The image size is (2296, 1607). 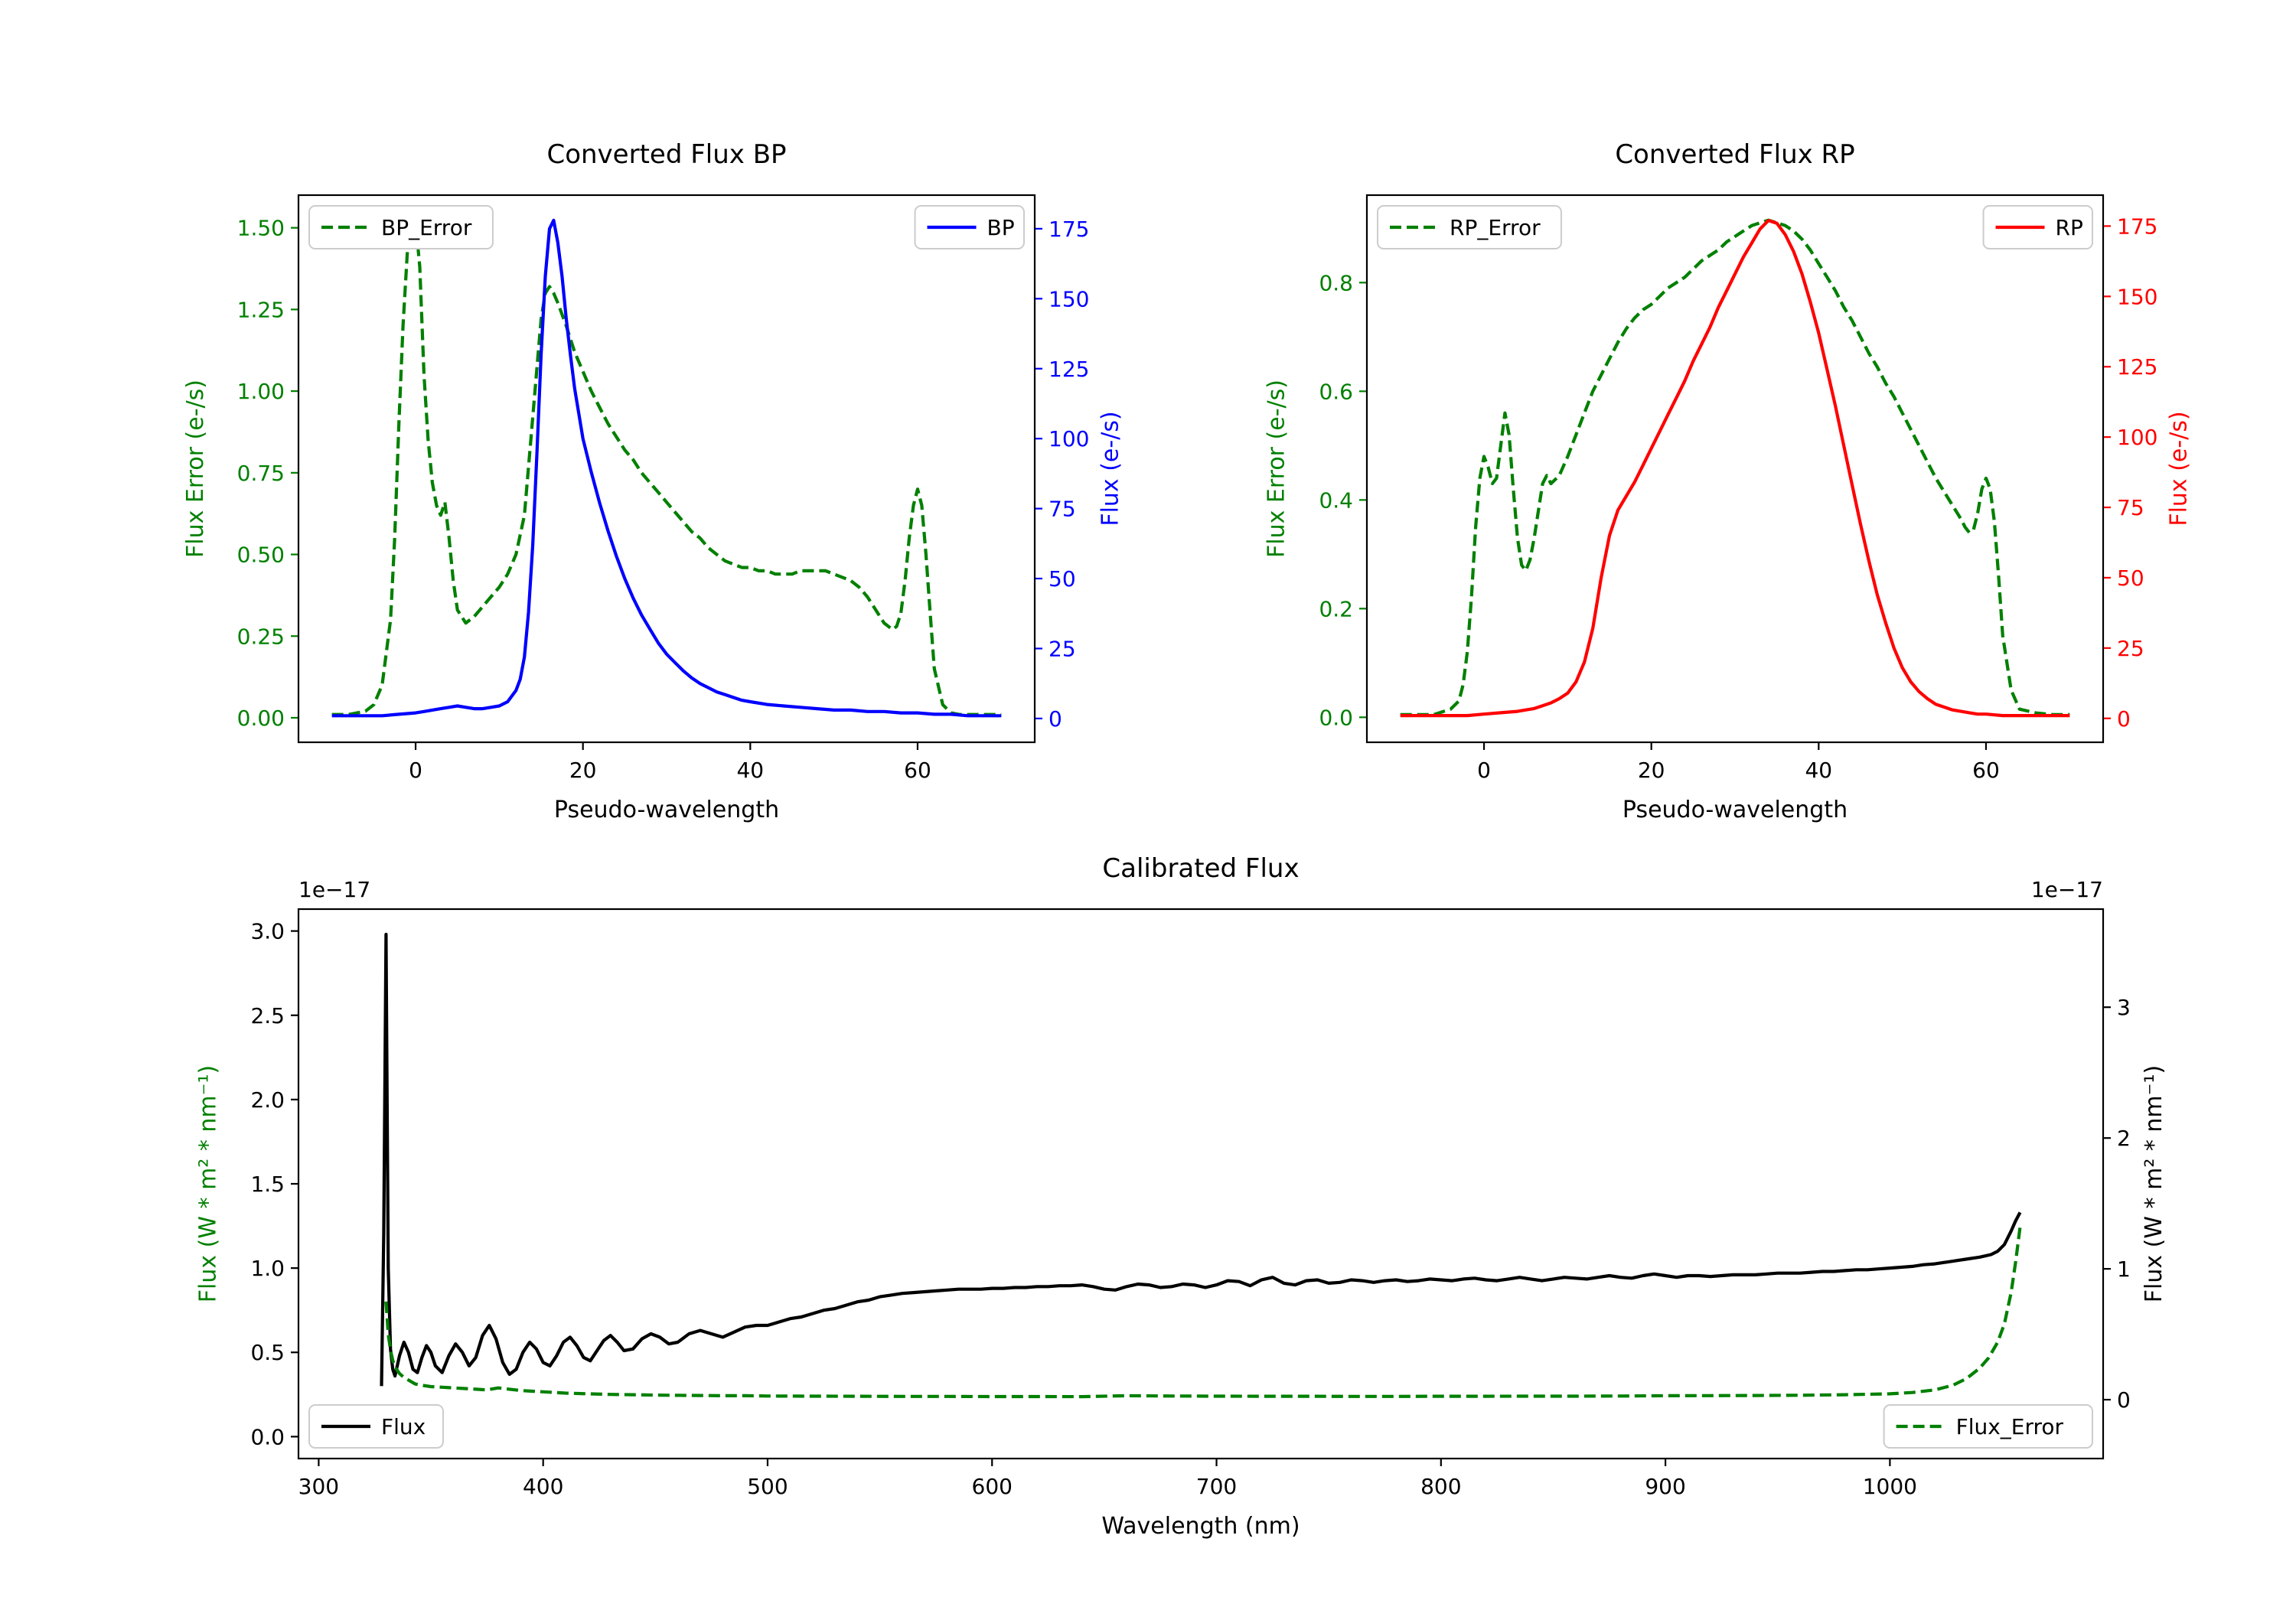 I want to click on right-y-tick-label: 1, so click(x=2124, y=1270).